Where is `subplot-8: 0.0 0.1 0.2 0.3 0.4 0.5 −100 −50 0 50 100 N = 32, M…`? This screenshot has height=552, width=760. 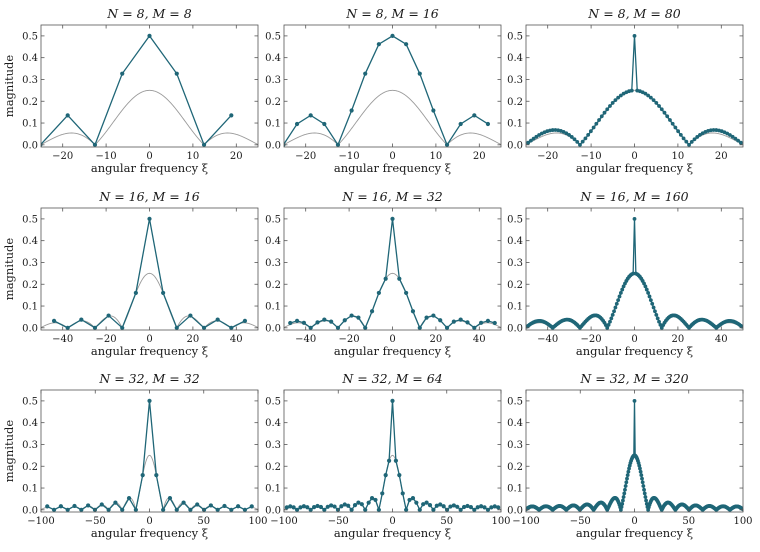 subplot-8: 0.0 0.1 0.2 0.3 0.4 0.5 −100 −50 0 50 100 N = 32, M… is located at coordinates (387, 455).